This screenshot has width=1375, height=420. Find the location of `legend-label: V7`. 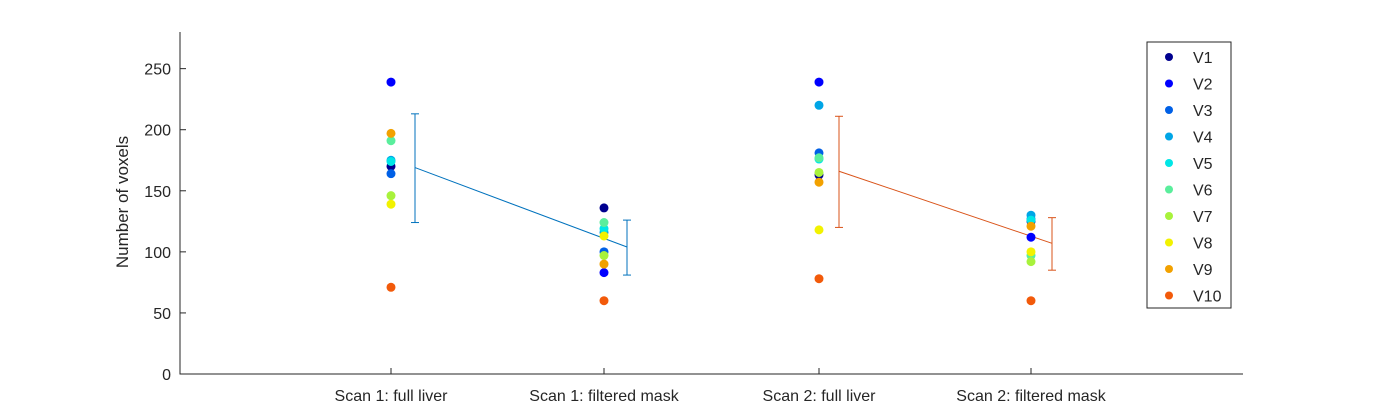

legend-label: V7 is located at coordinates (1203, 217).